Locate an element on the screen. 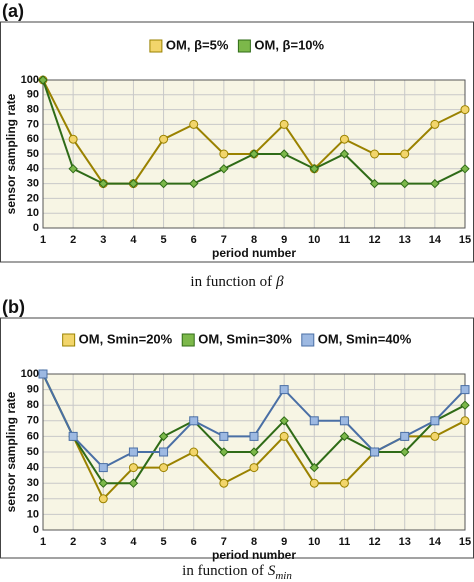 This screenshot has height=582, width=474. caption: in function of Smin is located at coordinates (237, 572).